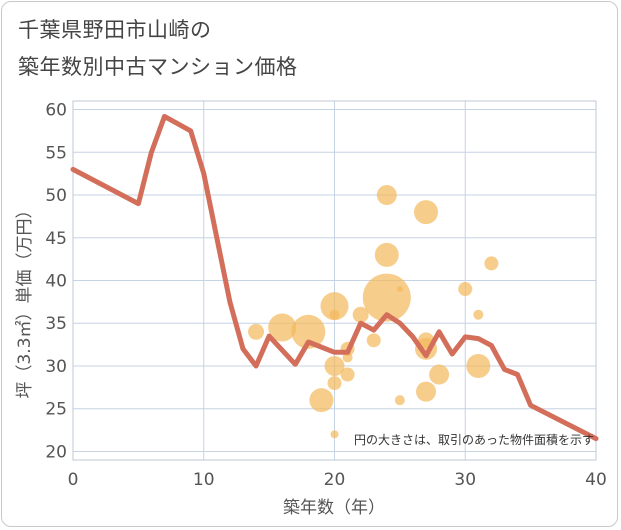 This screenshot has width=621, height=530. What do you see at coordinates (73, 480) in the screenshot?
I see `x-tick-label: 0` at bounding box center [73, 480].